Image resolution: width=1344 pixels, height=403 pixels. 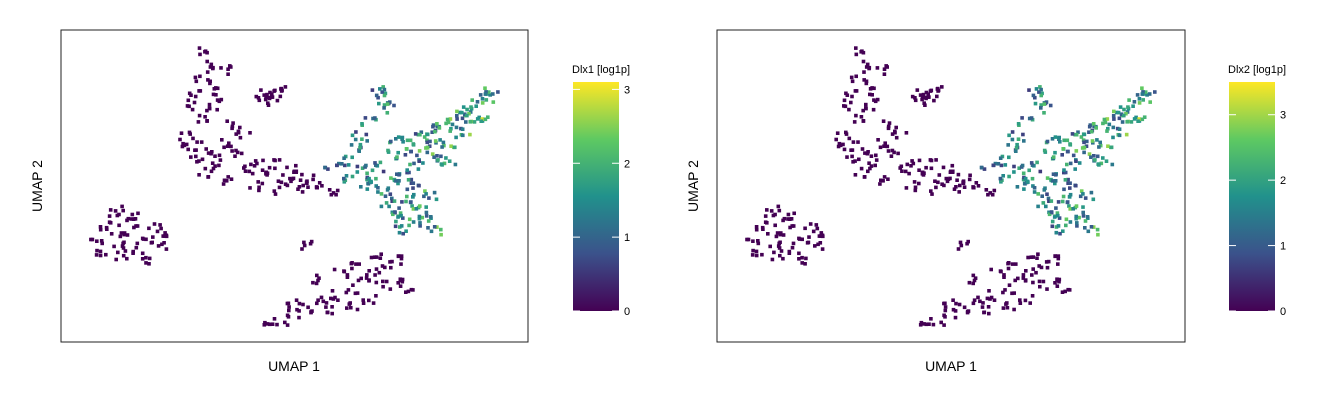 What do you see at coordinates (1283, 116) in the screenshot?
I see `colorbar-tick-label: 3` at bounding box center [1283, 116].